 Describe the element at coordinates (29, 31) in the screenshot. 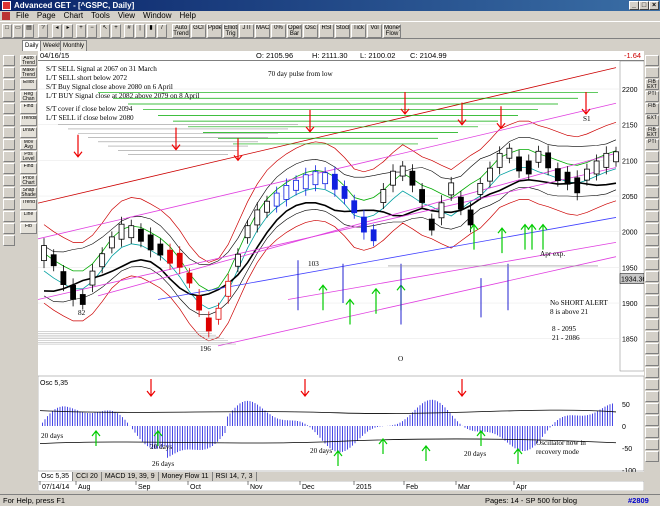

I see `print-icon: ▤` at that location.